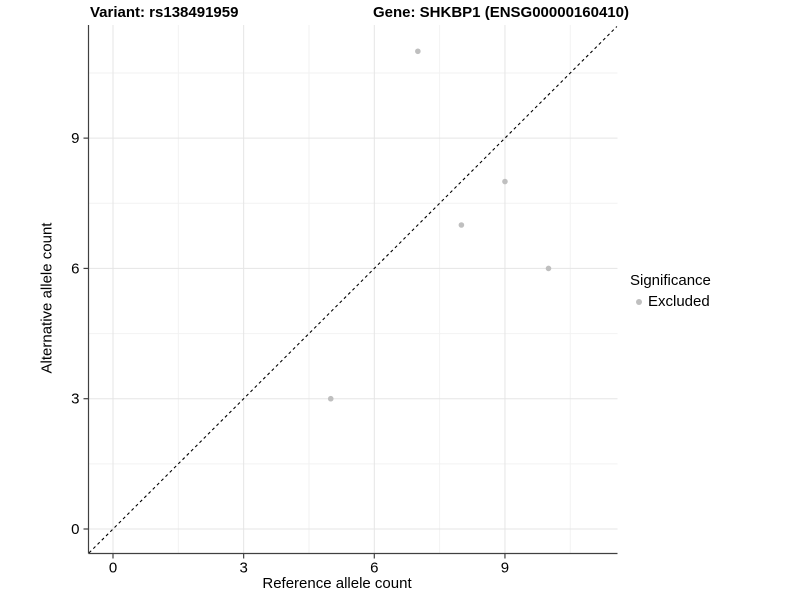  Describe the element at coordinates (113, 568) in the screenshot. I see `x-tick-label: 0` at that location.